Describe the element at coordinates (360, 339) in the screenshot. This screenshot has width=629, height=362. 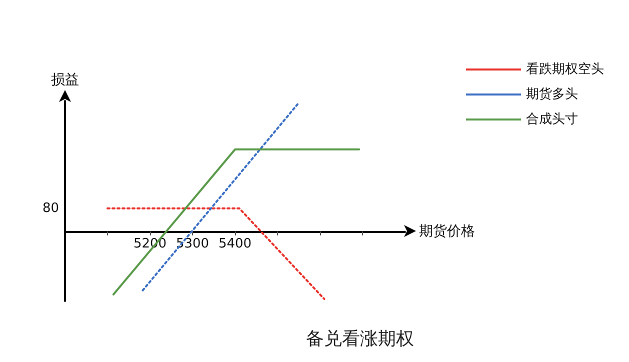
I see `text: 备兑看涨期权` at that location.